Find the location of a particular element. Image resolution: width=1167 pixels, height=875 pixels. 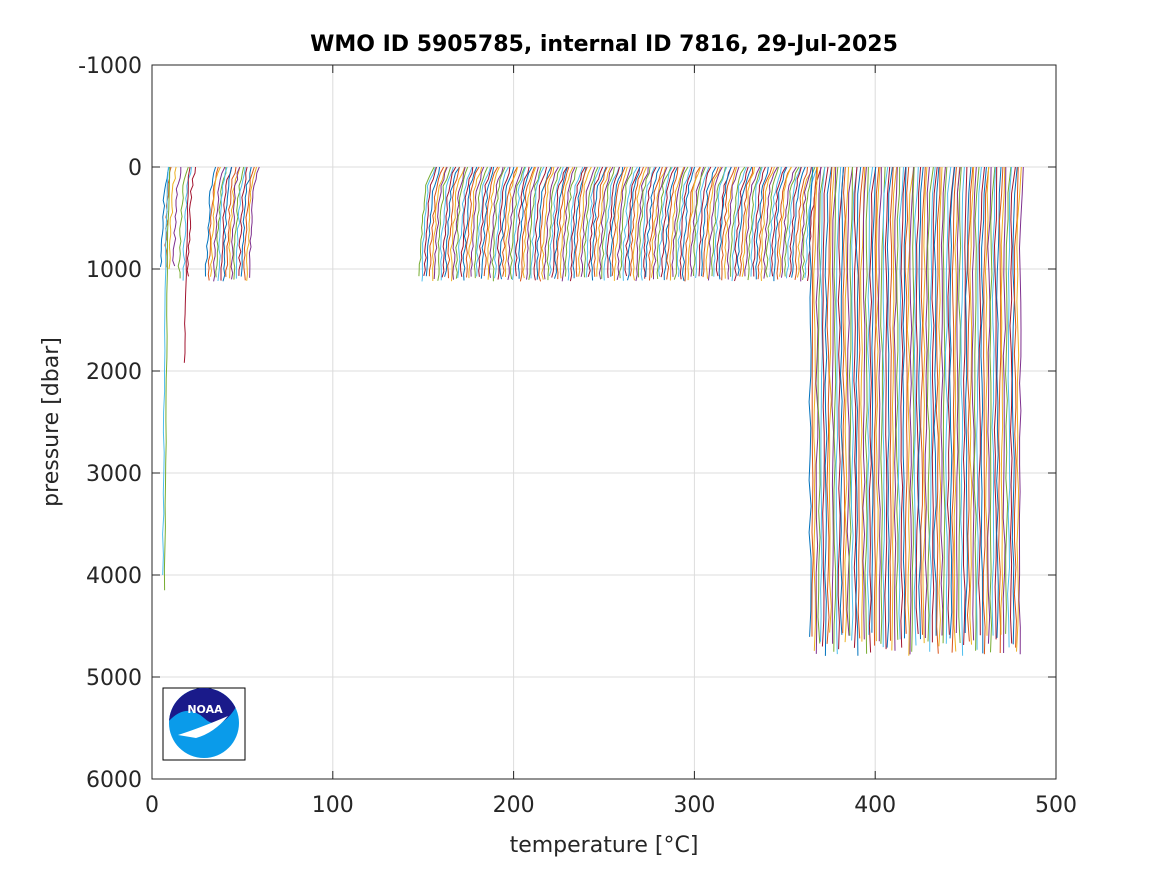

x-axis-label: temperature [°C] is located at coordinates (604, 845).